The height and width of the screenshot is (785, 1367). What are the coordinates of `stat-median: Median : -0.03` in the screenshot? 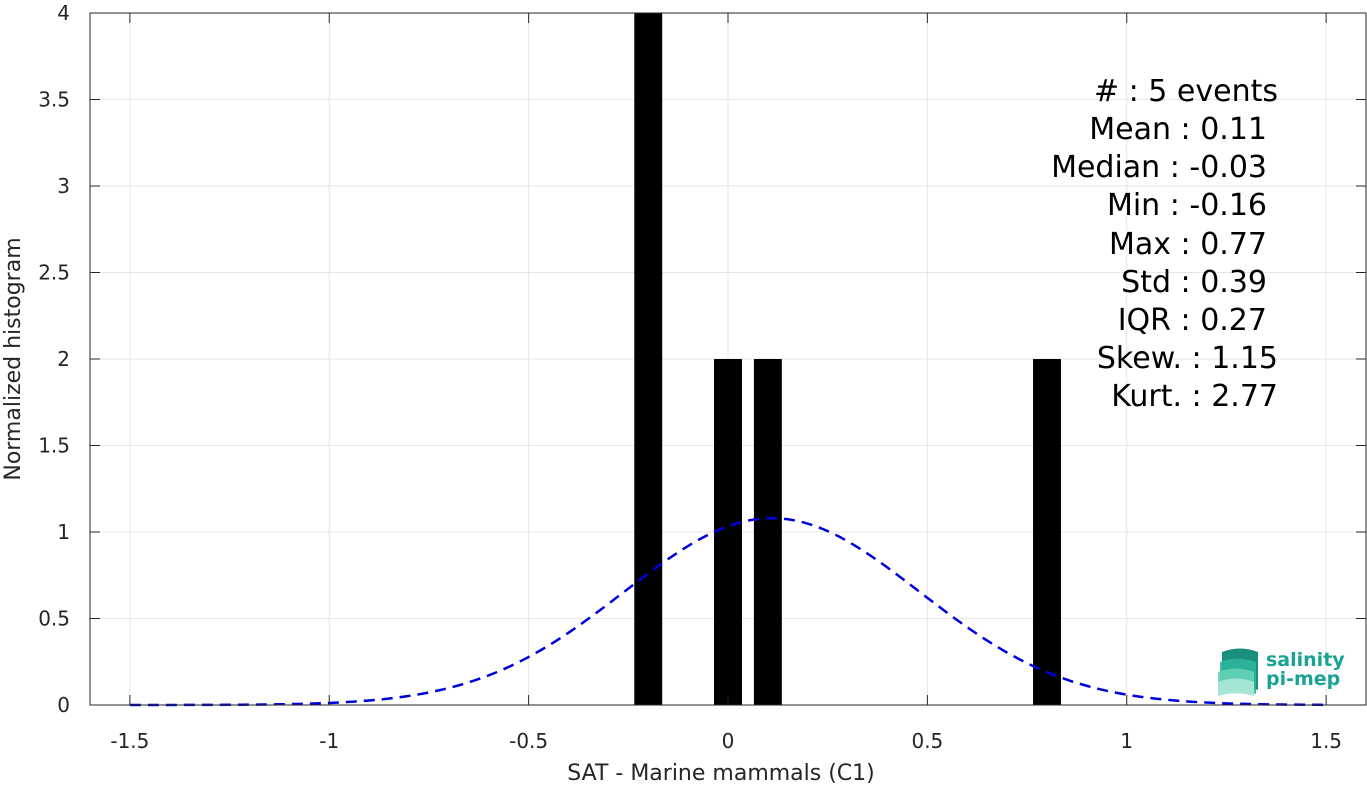 It's located at (1159, 167).